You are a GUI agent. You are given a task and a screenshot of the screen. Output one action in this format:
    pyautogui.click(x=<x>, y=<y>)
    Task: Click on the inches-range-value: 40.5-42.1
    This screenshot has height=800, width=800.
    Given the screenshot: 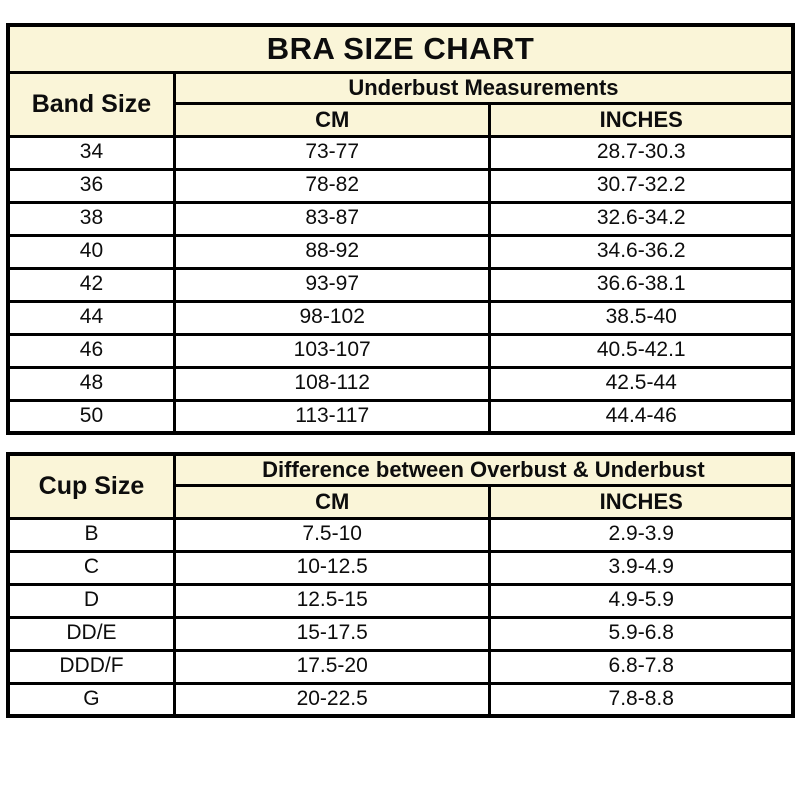 What is the action you would take?
    pyautogui.click(x=641, y=350)
    